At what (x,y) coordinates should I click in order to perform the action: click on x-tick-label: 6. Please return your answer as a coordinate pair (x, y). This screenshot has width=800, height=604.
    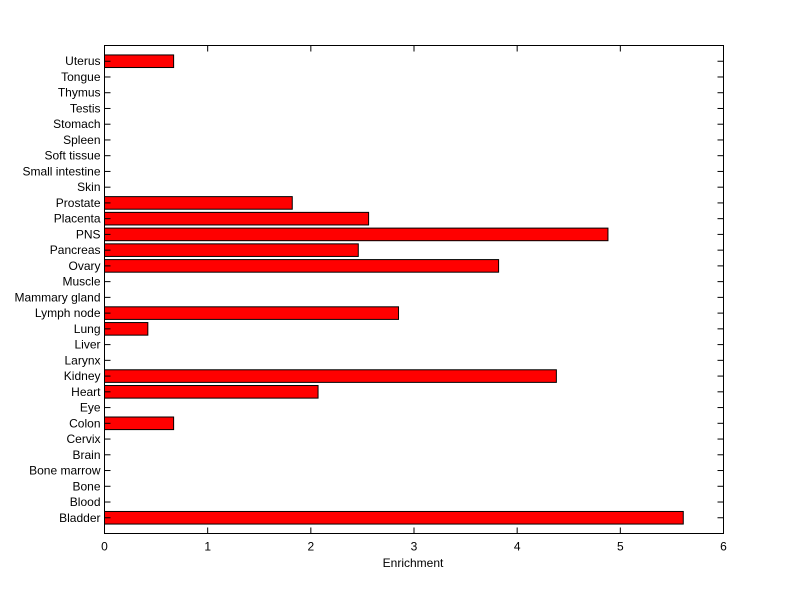
    Looking at the image, I should click on (723, 547).